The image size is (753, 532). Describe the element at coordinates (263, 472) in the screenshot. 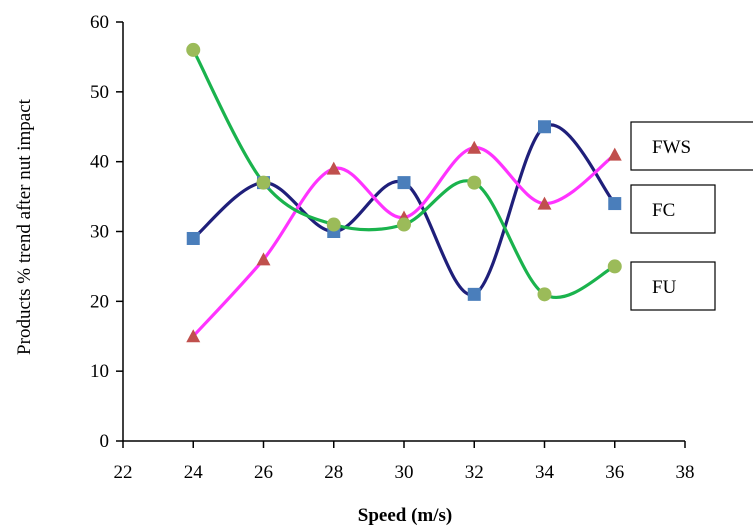

I see `x-tick-label: 26` at that location.